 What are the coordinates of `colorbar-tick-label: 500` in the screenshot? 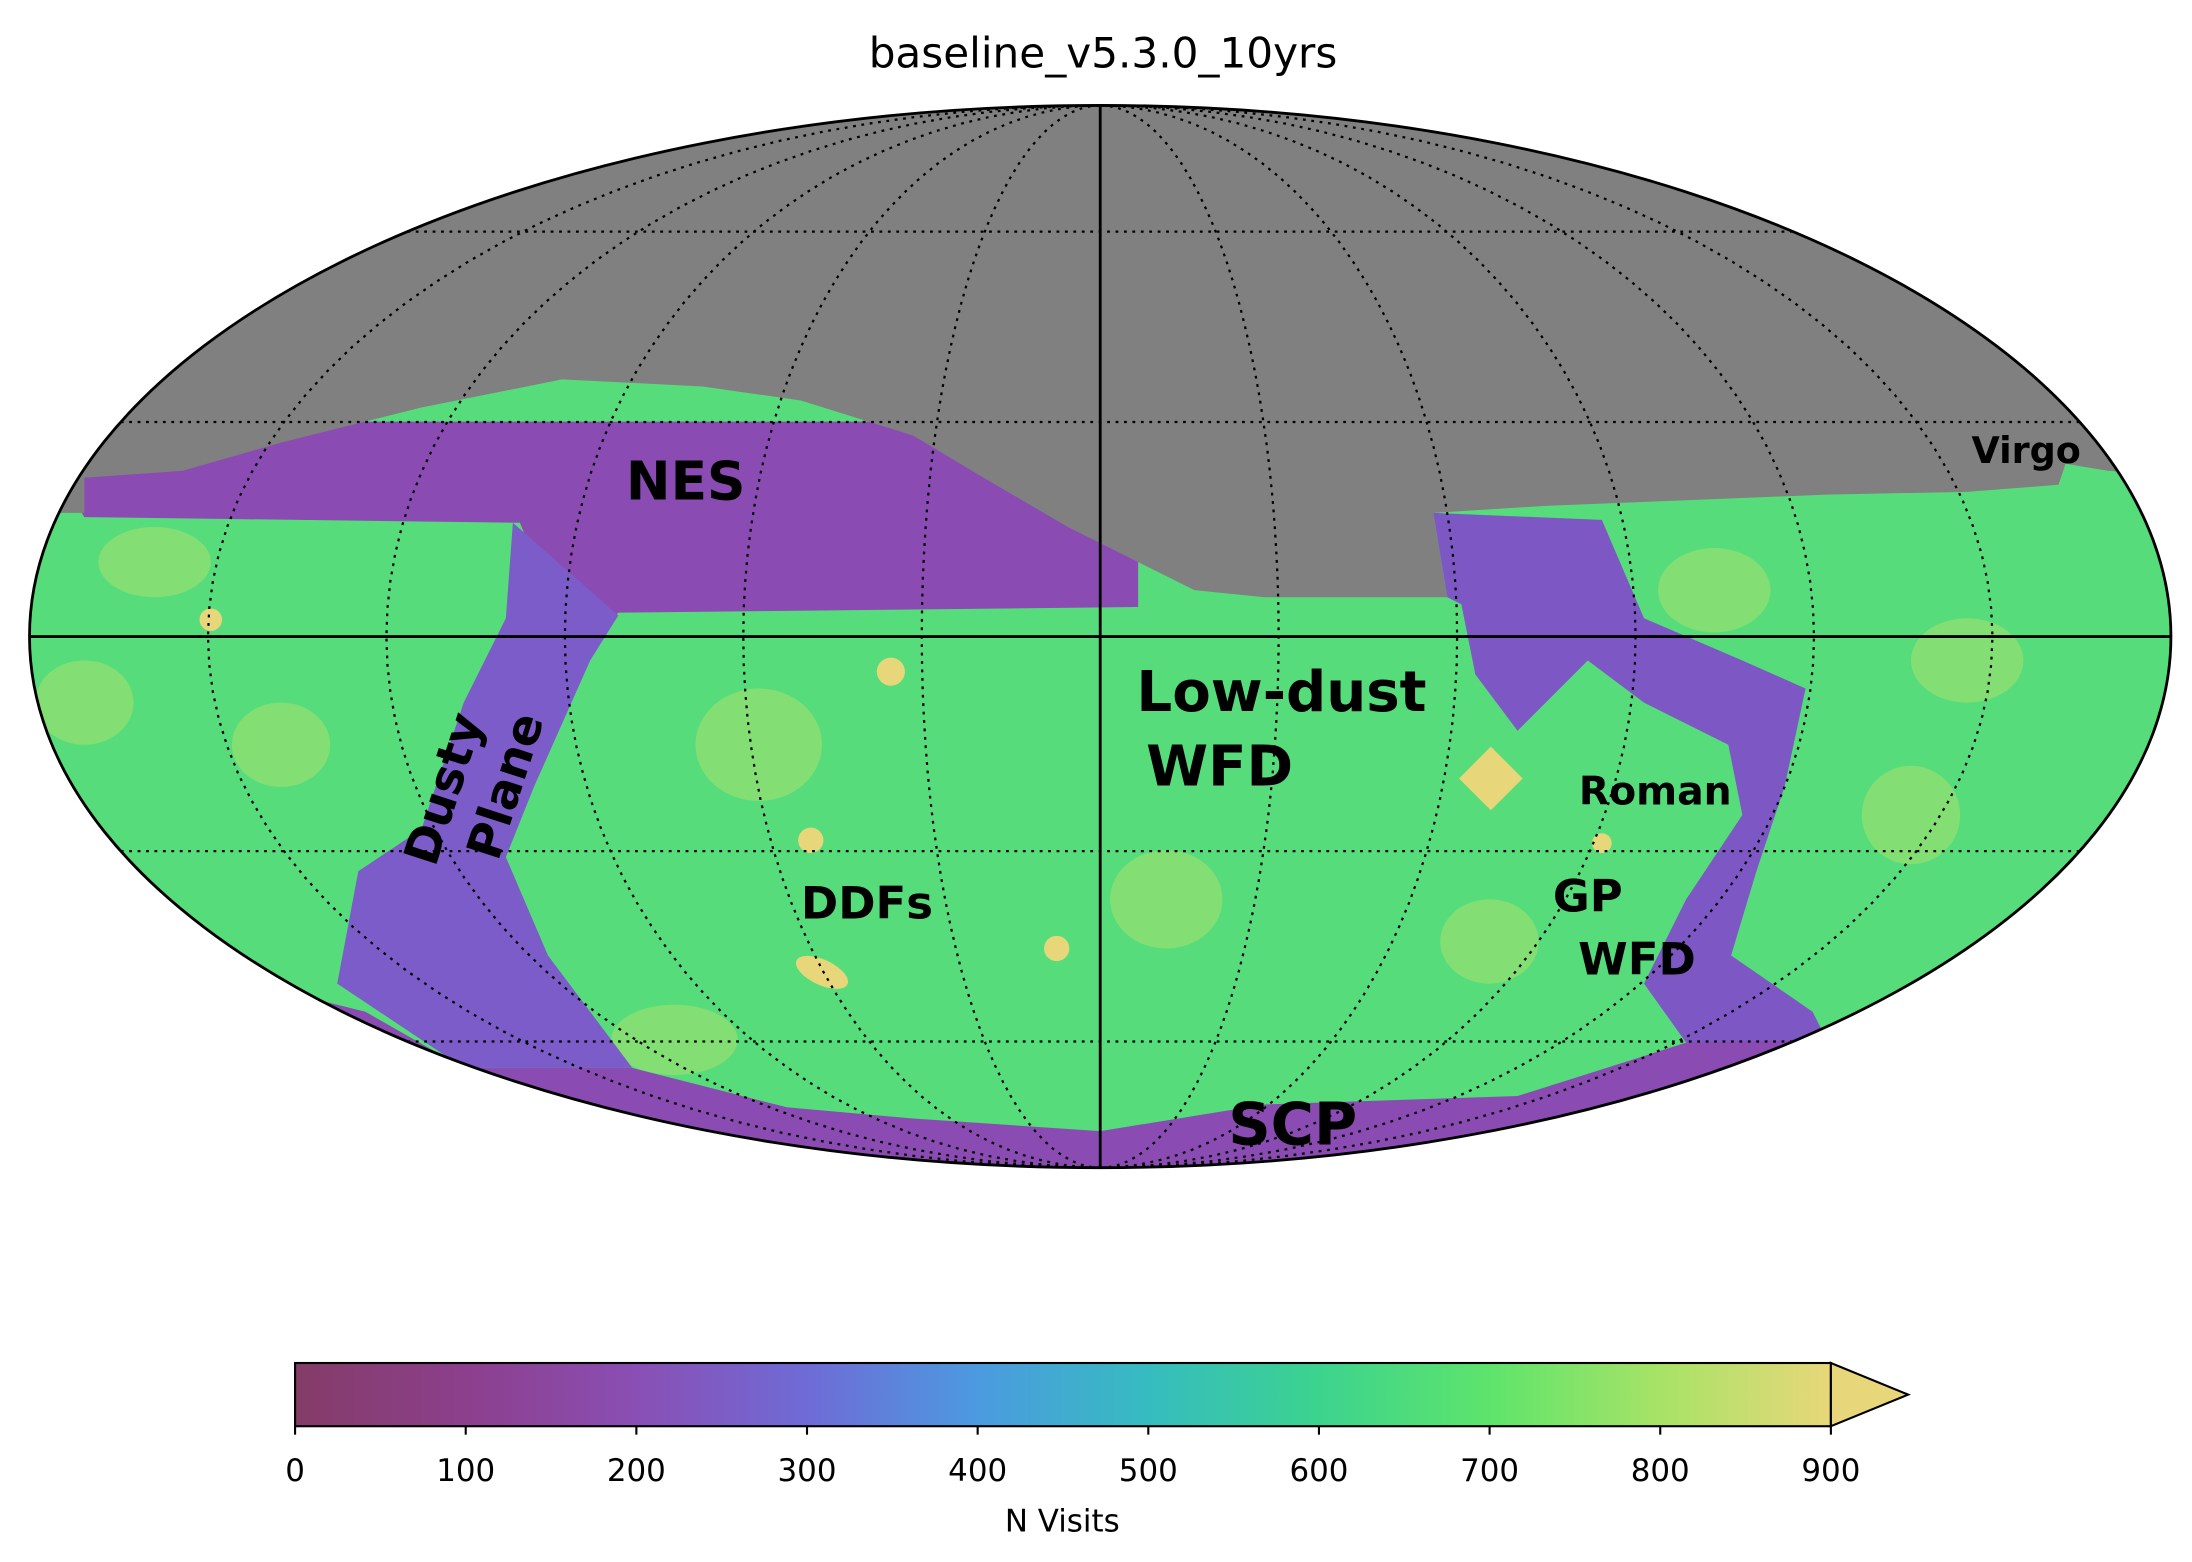 It's located at (1148, 1471).